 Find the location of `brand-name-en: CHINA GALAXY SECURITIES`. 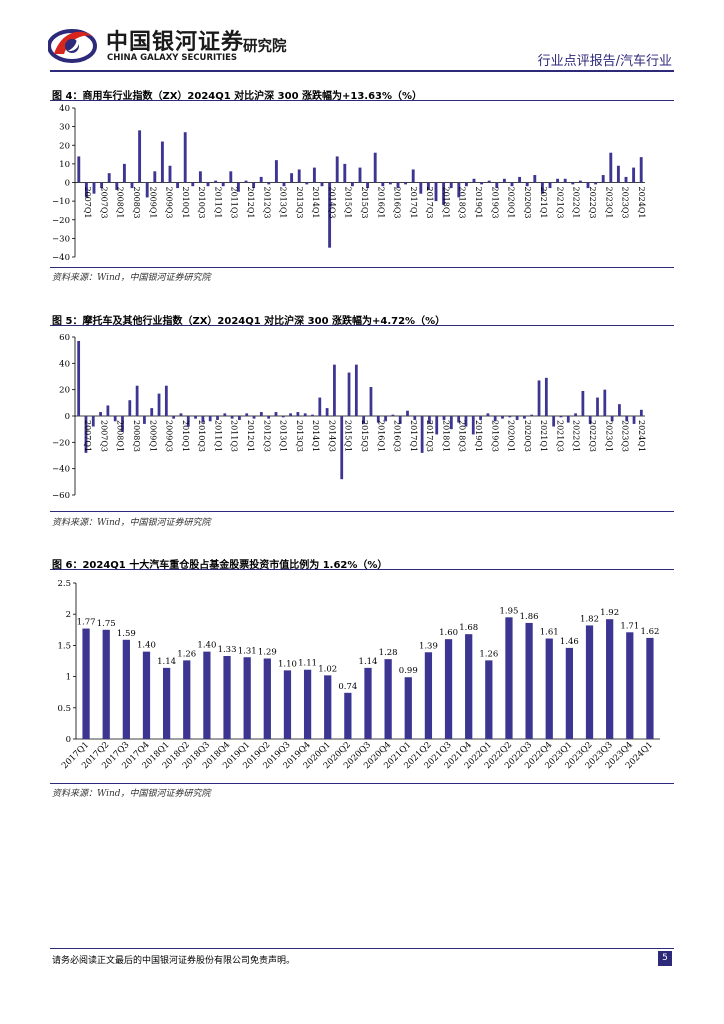

brand-name-en: CHINA GALAXY SECURITIES is located at coordinates (172, 58).